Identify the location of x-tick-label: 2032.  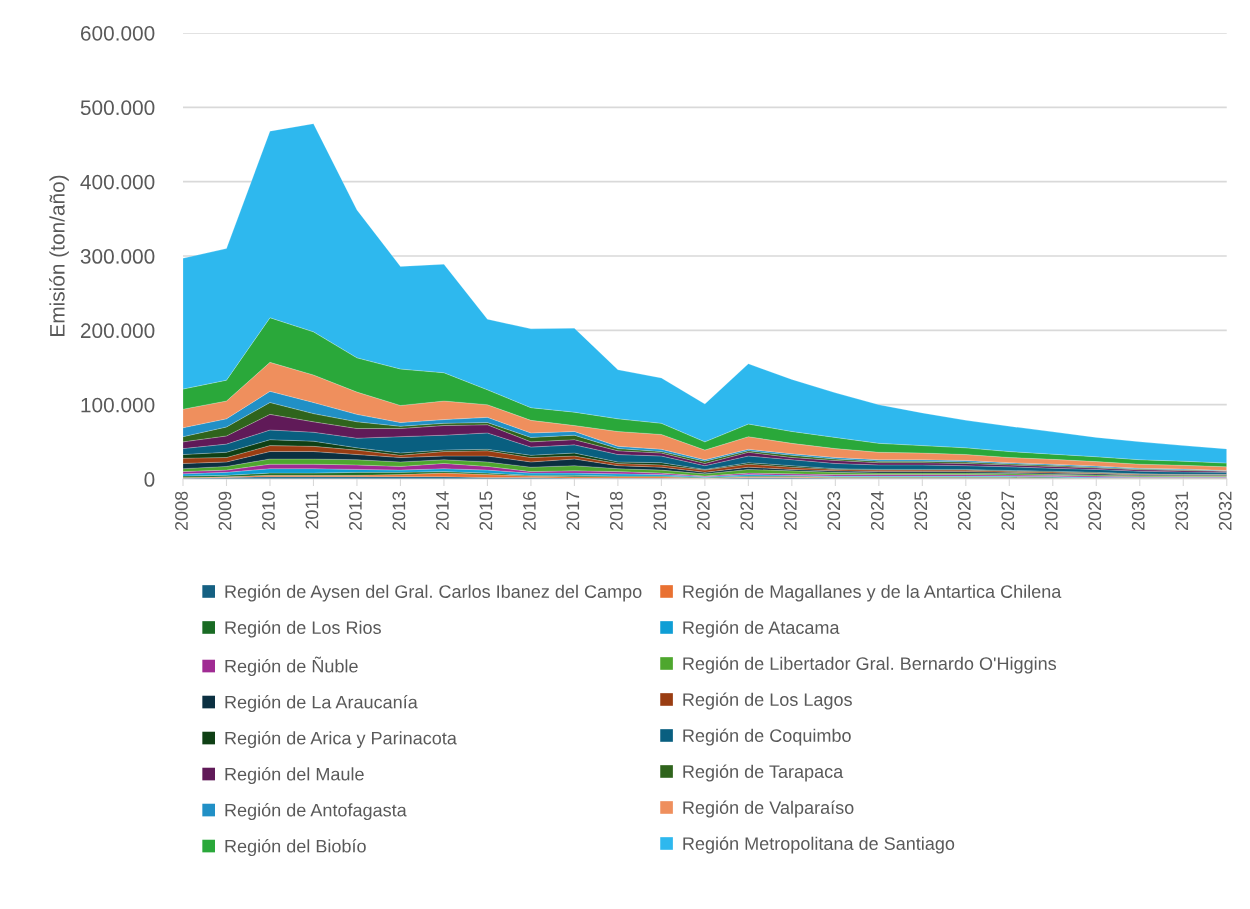
(1225, 511).